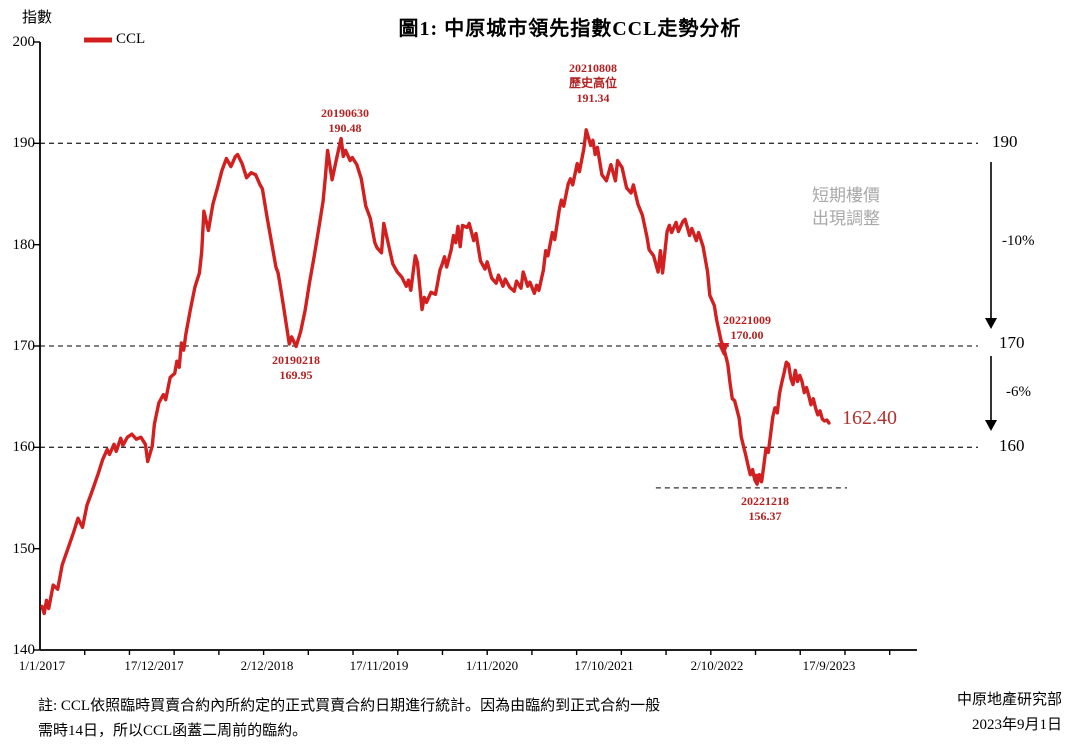 The width and height of the screenshot is (1081, 754). Describe the element at coordinates (42, 665) in the screenshot. I see `x-tick-2017: 1/1/2017` at that location.